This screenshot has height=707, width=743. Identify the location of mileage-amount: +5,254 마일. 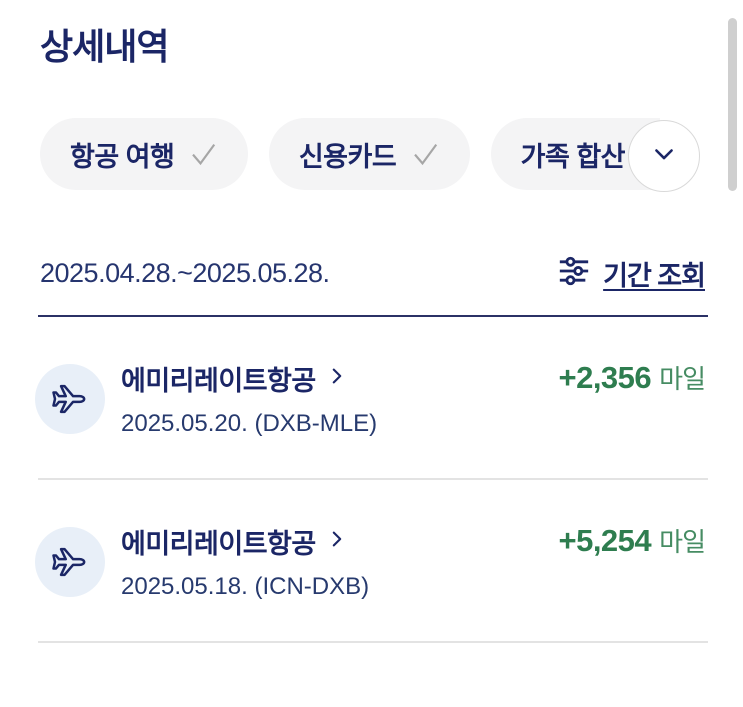
(632, 540).